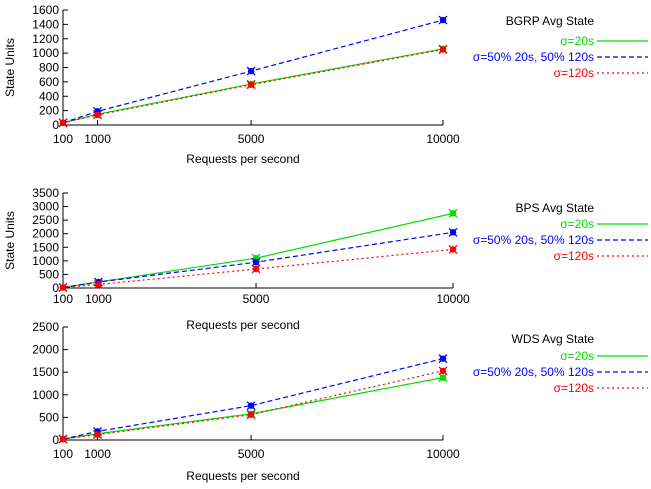  What do you see at coordinates (49, 111) in the screenshot?
I see `y-tick-label: 200` at bounding box center [49, 111].